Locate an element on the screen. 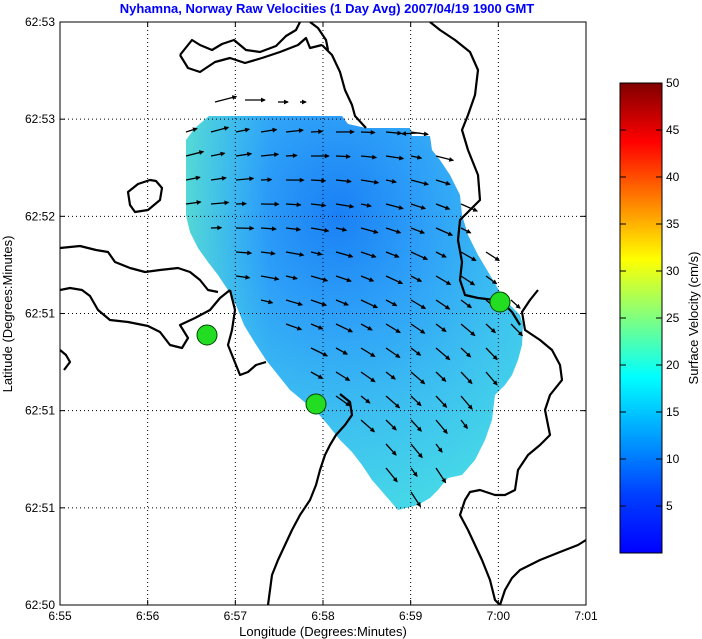 Image resolution: width=702 pixels, height=639 pixels. x-tick-label: 6:55 is located at coordinates (60, 616).